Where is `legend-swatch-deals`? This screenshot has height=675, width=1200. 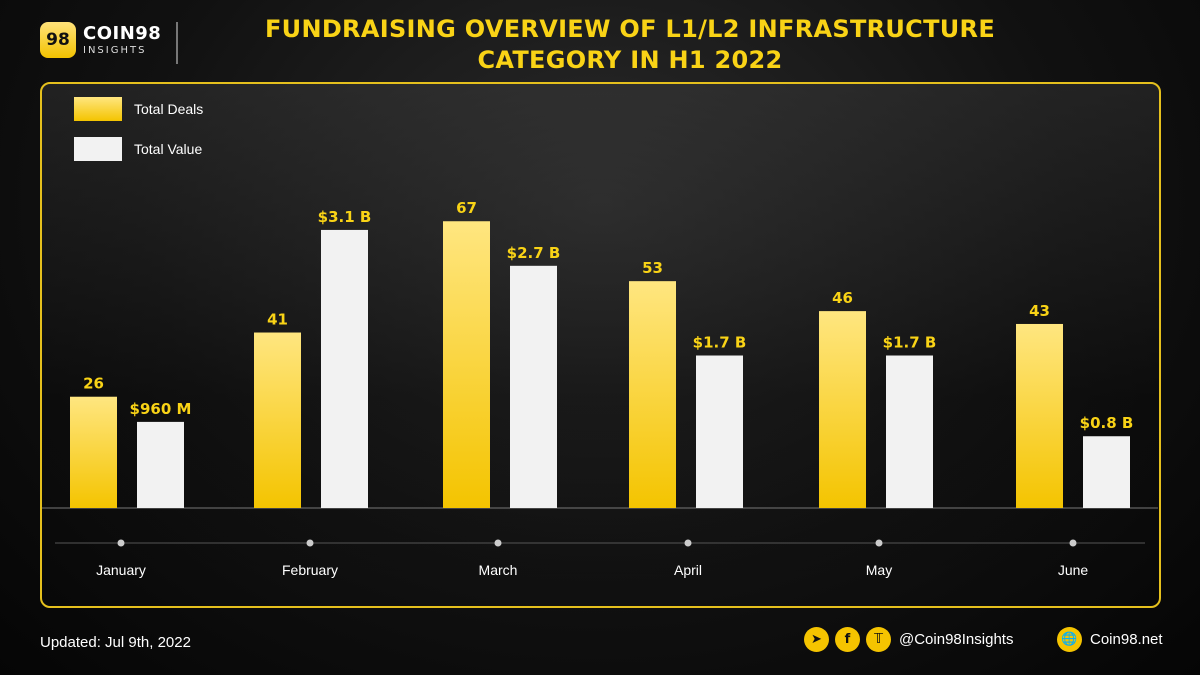
legend-swatch-deals is located at coordinates (98, 109).